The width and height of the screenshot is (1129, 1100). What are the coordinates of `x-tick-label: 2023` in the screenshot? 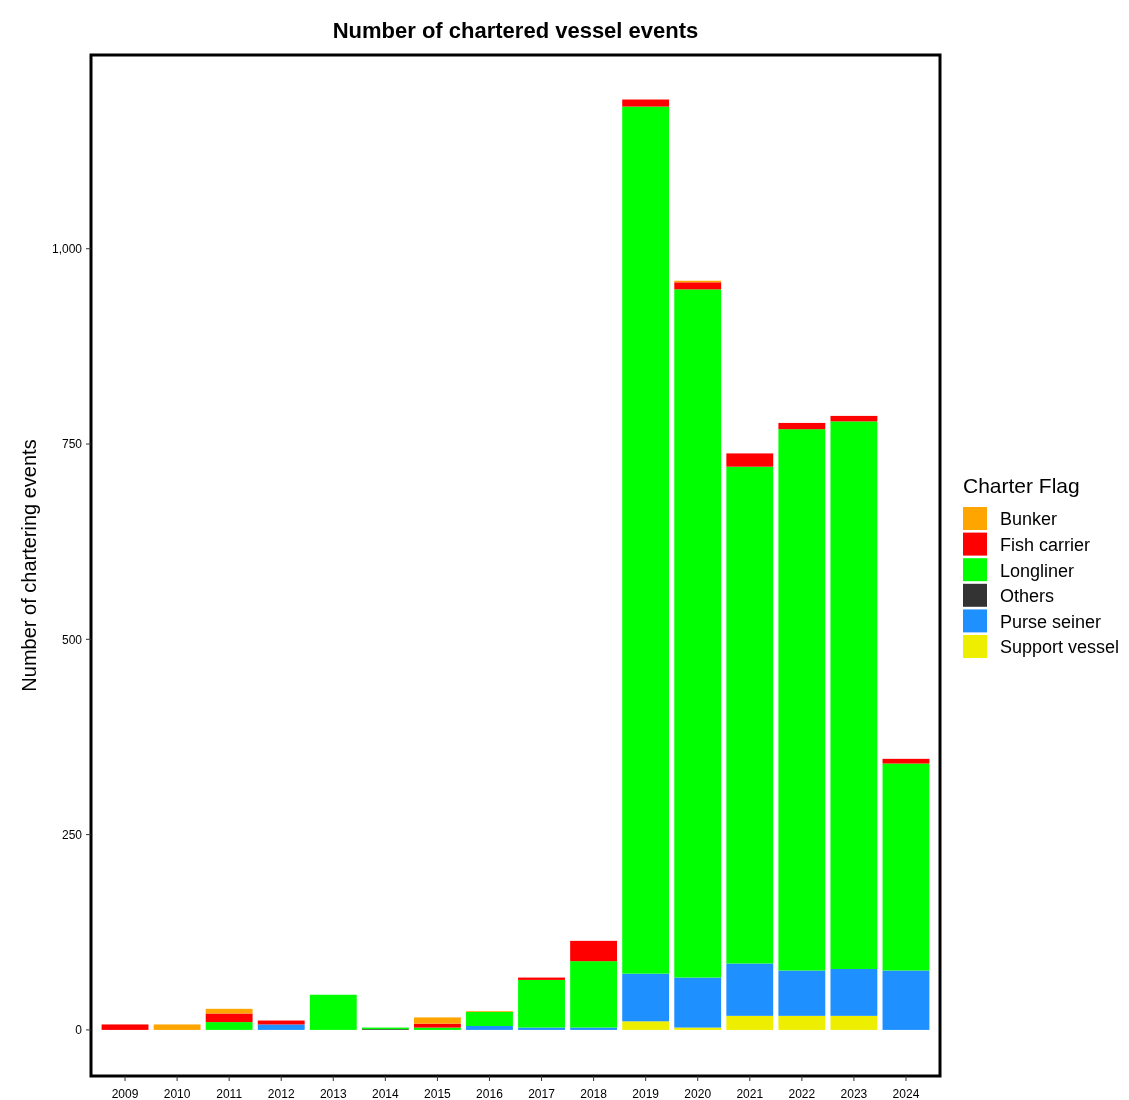 It's located at (854, 1093).